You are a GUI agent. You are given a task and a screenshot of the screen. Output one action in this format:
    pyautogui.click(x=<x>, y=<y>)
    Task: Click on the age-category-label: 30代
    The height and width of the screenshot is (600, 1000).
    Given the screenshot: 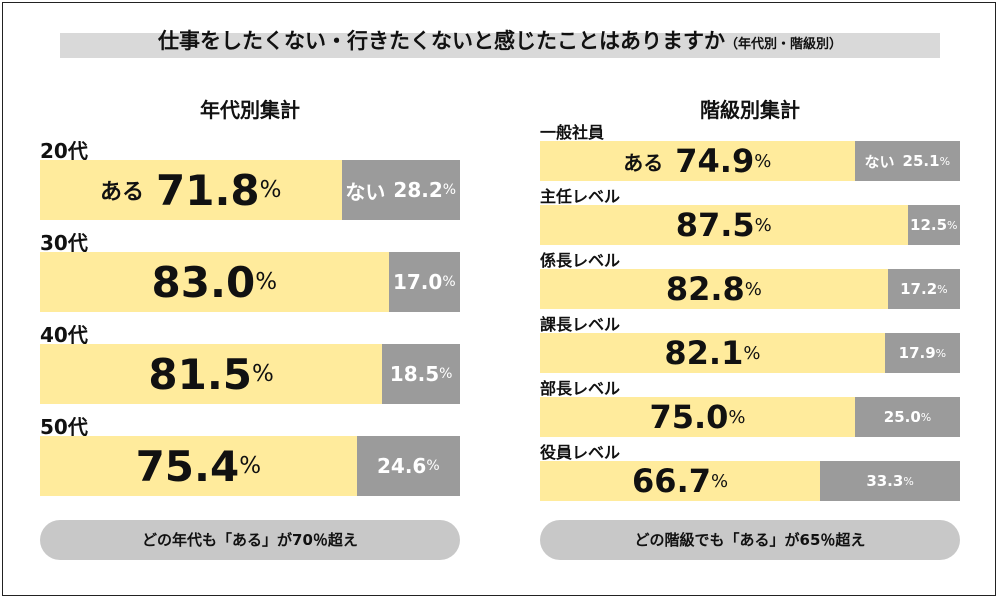 What is the action you would take?
    pyautogui.click(x=64, y=243)
    